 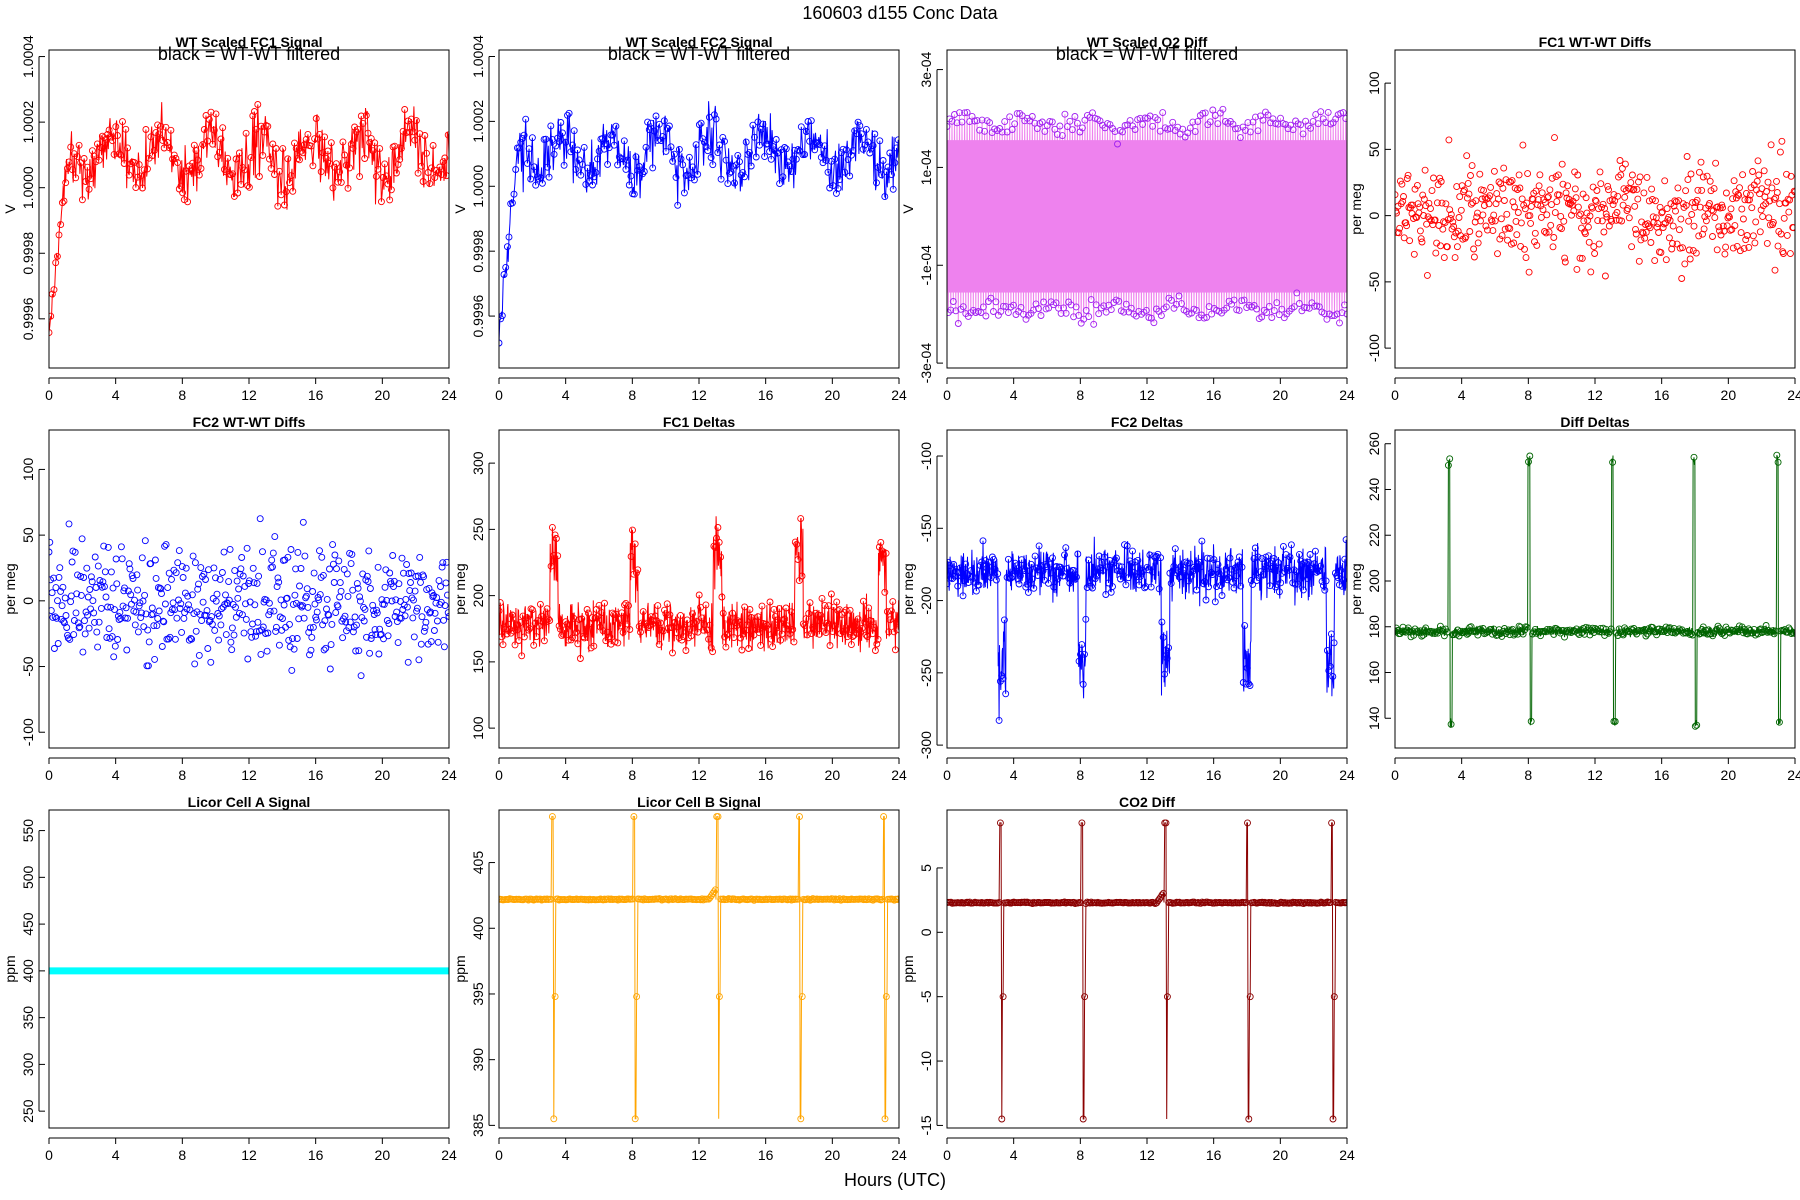 What do you see at coordinates (249, 1155) in the screenshot?
I see `x-tick-label: 12` at bounding box center [249, 1155].